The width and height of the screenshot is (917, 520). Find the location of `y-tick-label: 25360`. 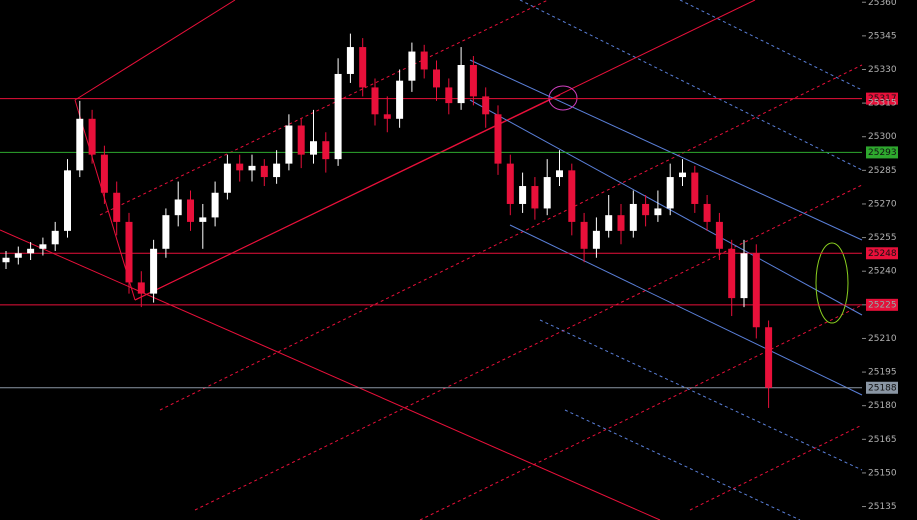

y-tick-label: 25360 is located at coordinates (882, 4).